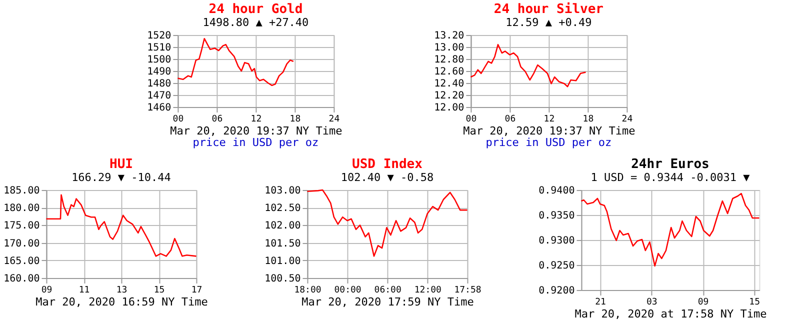 This screenshot has height=330, width=800. What do you see at coordinates (556, 216) in the screenshot?
I see `y-tick-label: 0.9350` at bounding box center [556, 216].